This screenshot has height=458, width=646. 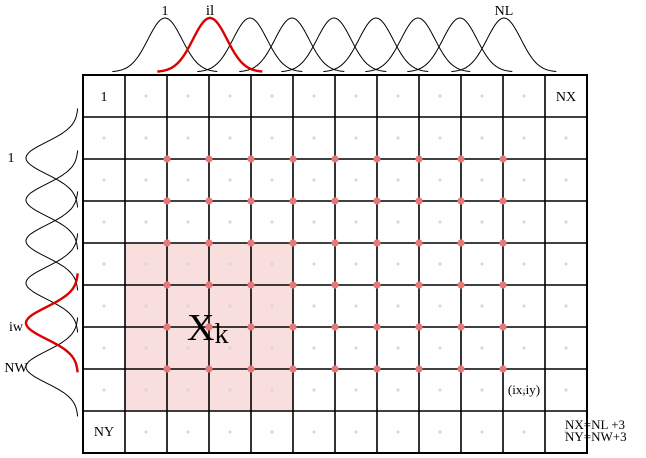 I want to click on left-basis-curves, so click(x=51, y=262).